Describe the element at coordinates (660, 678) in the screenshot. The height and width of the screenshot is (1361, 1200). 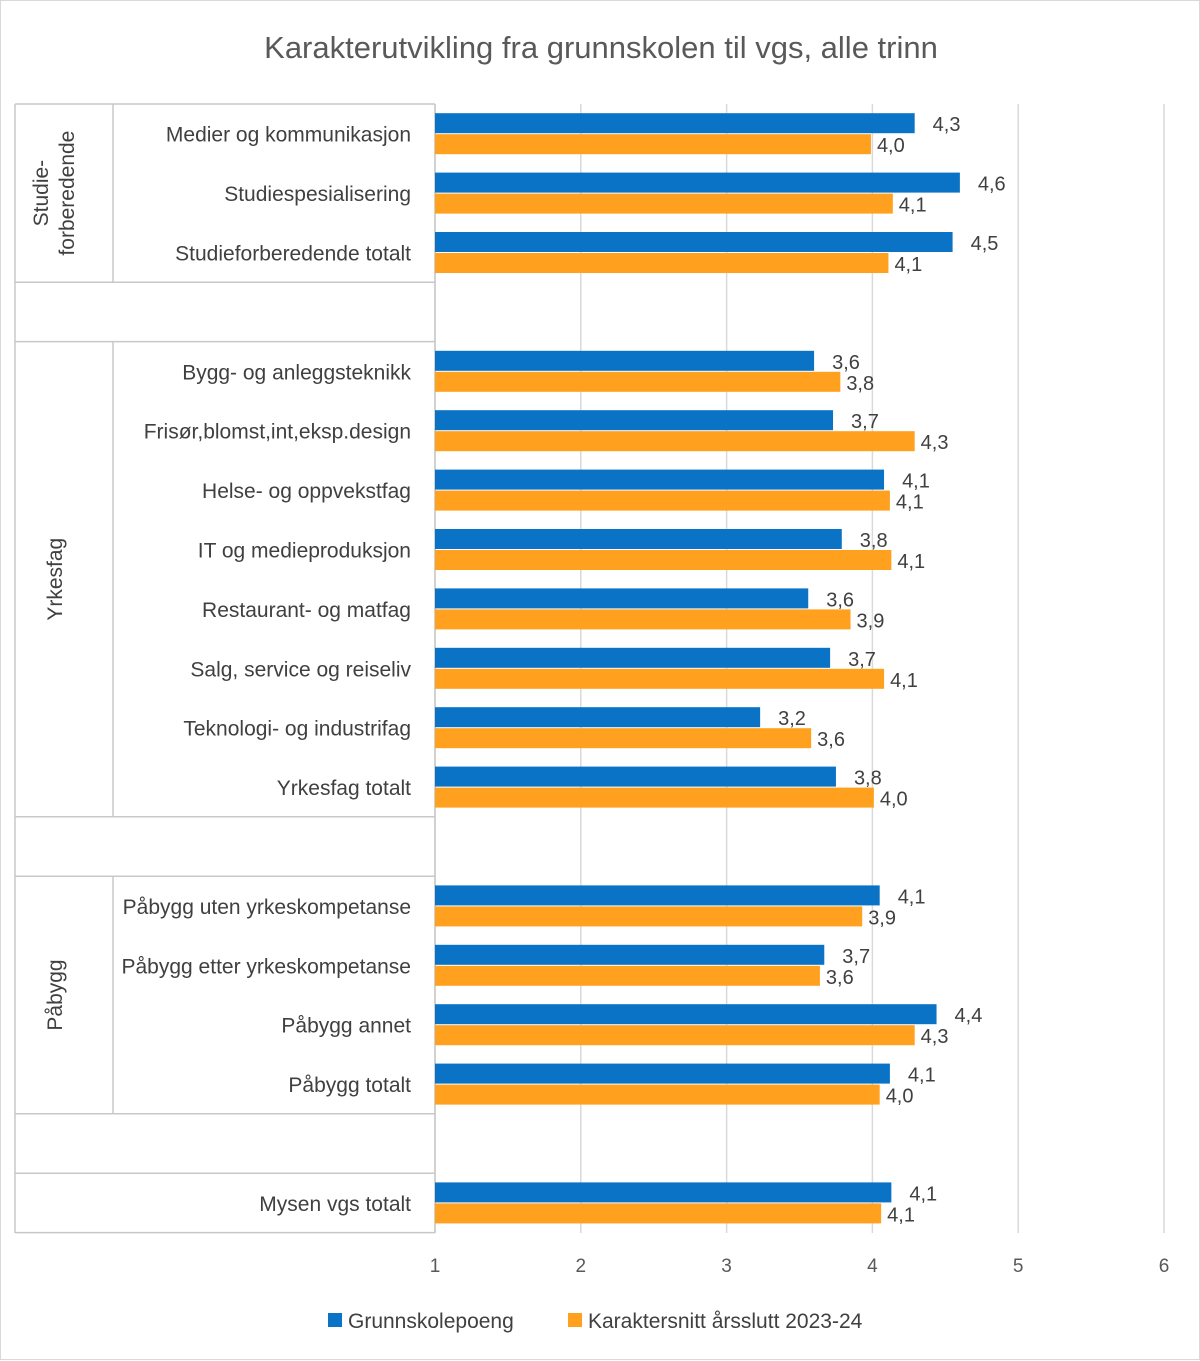
I see `bar-karaktersnitt-salg-service-og-reiseliv` at that location.